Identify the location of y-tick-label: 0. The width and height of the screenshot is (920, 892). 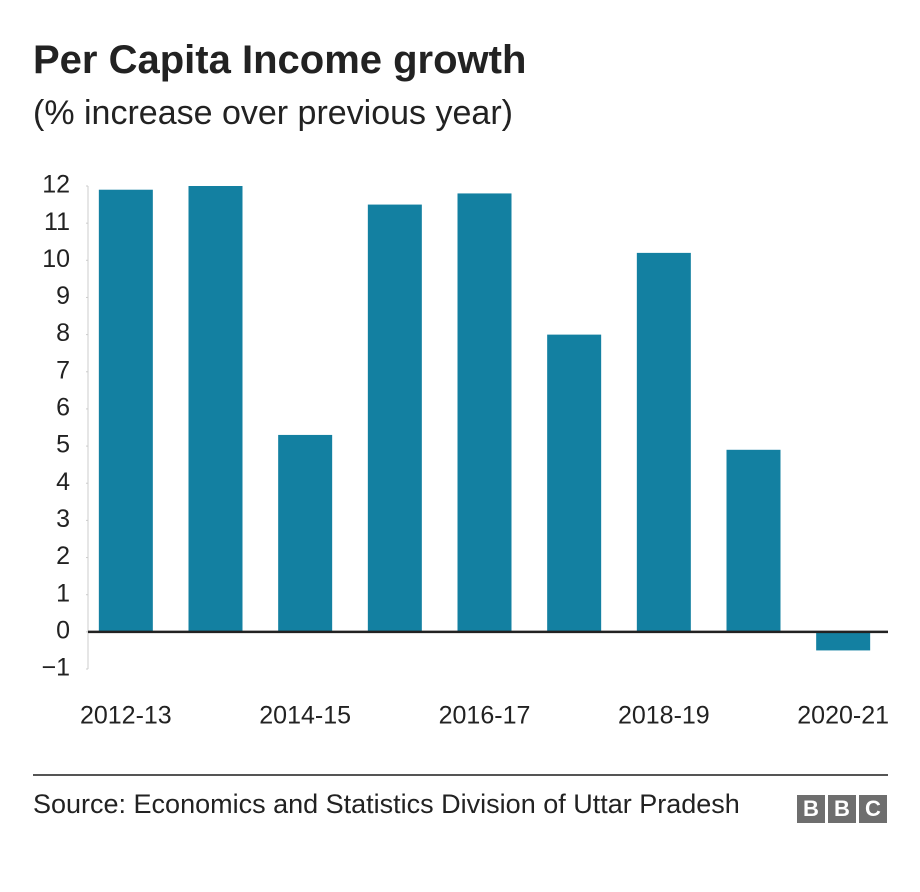
(63, 630).